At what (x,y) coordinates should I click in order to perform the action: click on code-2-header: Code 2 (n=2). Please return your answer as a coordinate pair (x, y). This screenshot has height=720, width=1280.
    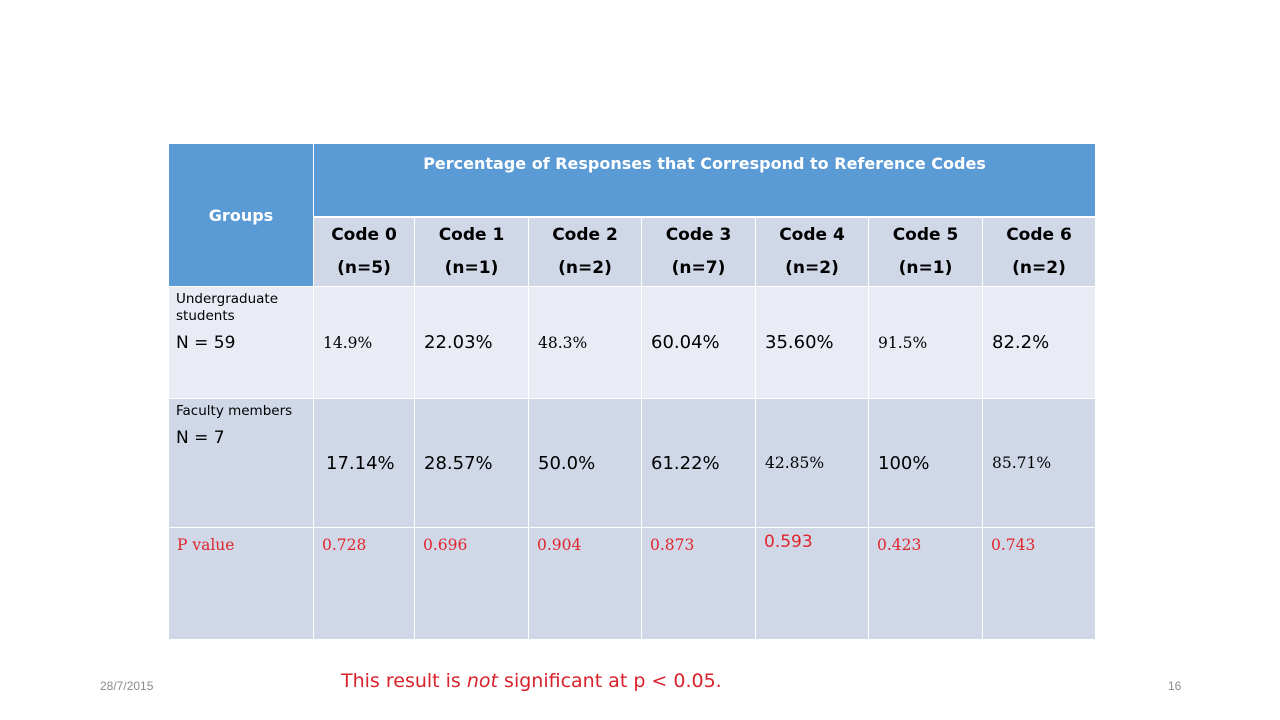
    Looking at the image, I should click on (585, 251).